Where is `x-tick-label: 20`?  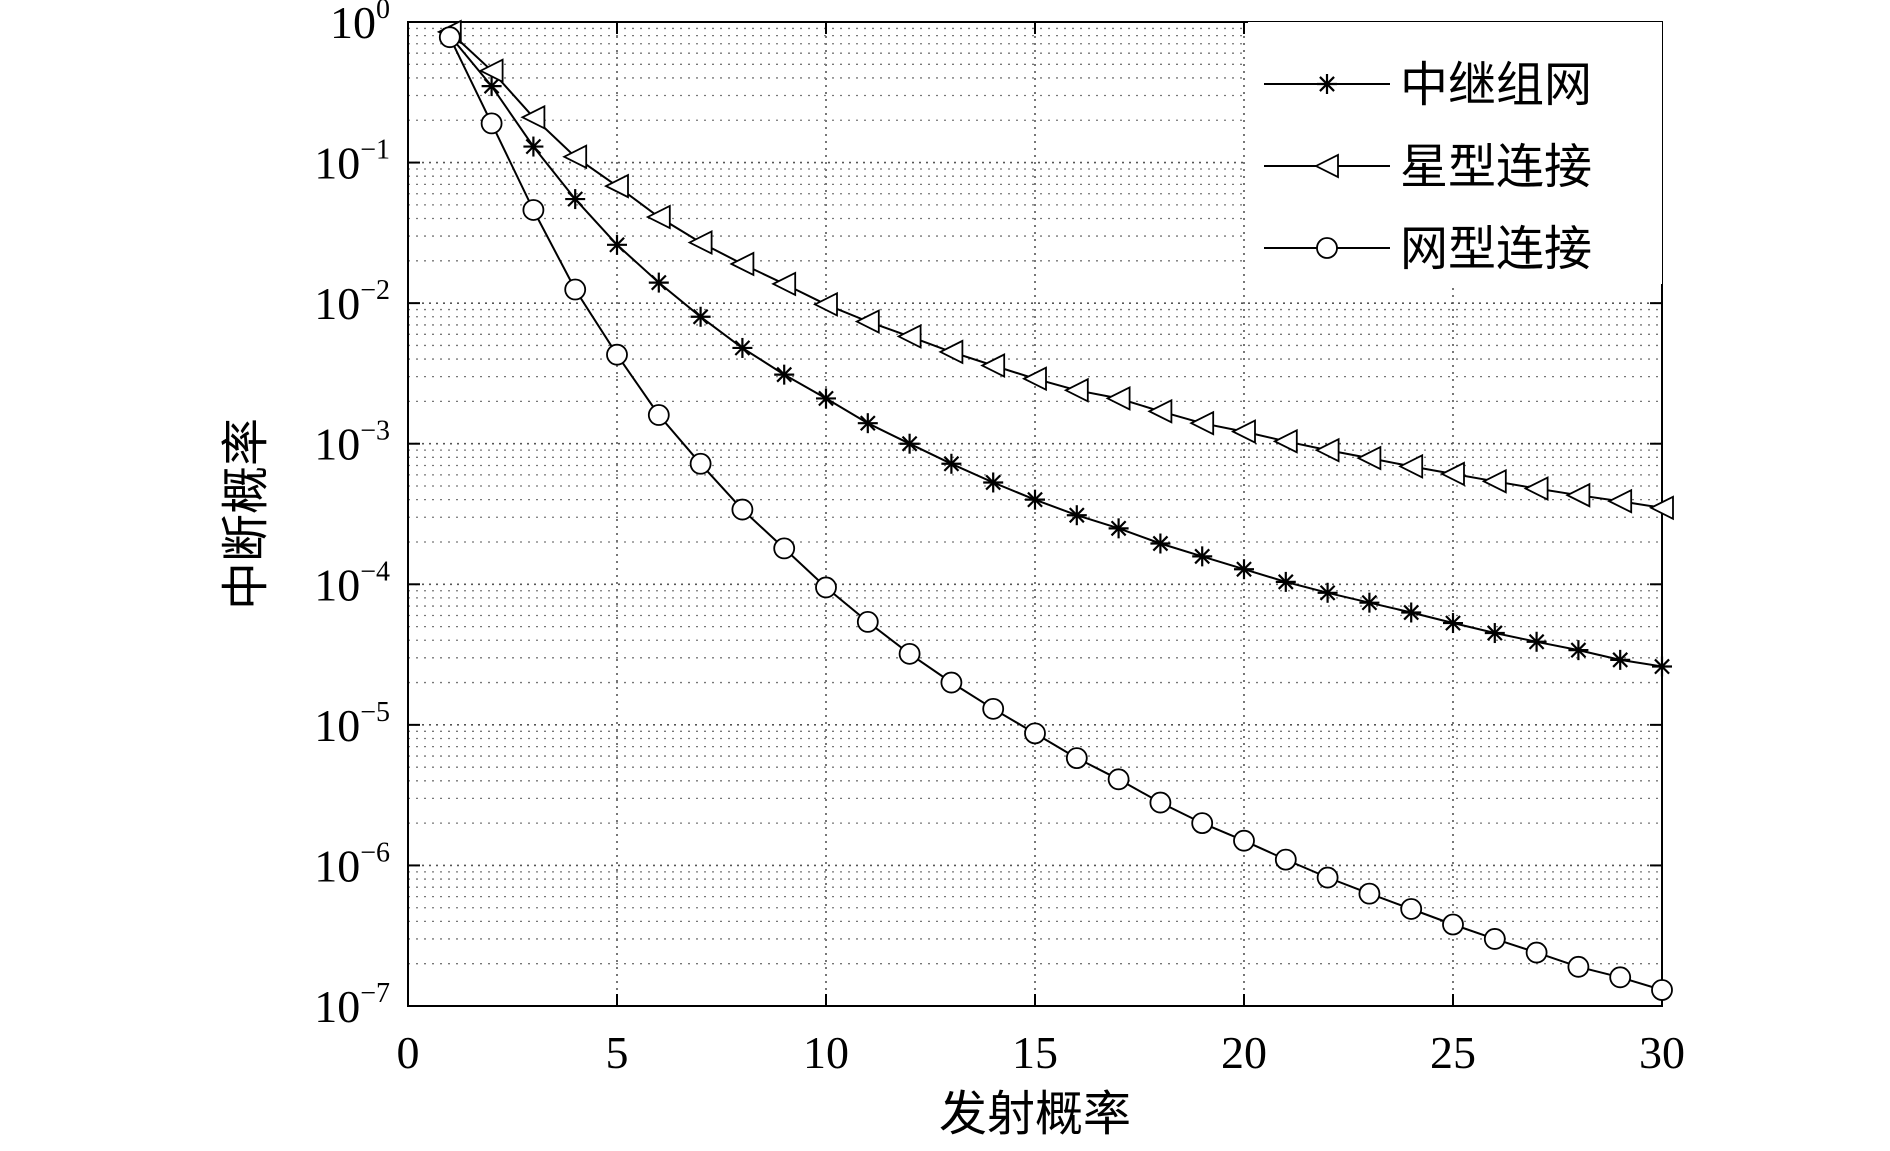
x-tick-label: 20 is located at coordinates (1244, 1052).